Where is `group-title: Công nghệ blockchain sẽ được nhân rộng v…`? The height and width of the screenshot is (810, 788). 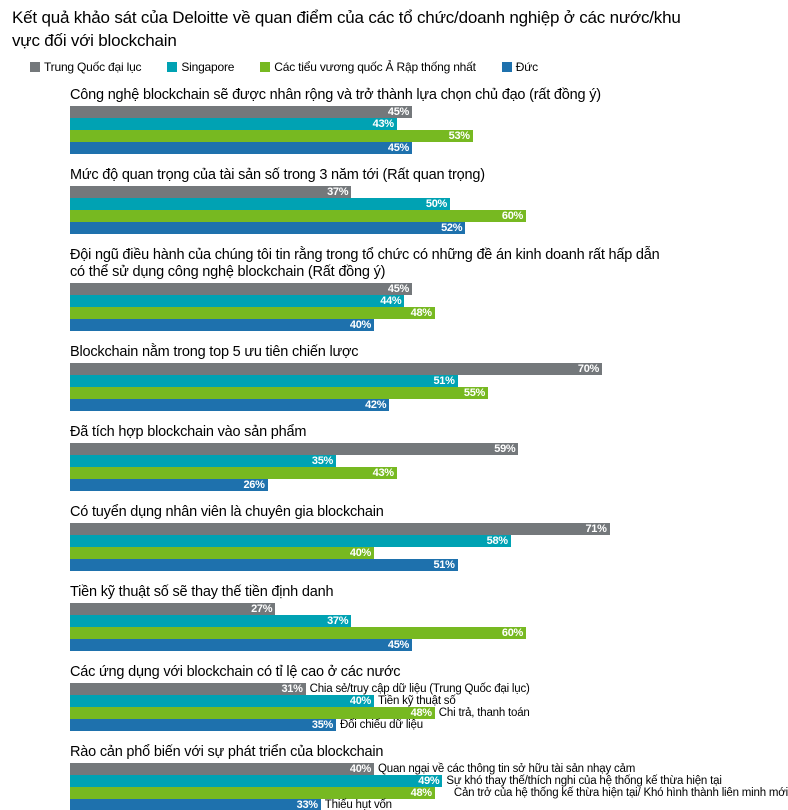 group-title: Công nghệ blockchain sẽ được nhân rộng v… is located at coordinates (335, 95).